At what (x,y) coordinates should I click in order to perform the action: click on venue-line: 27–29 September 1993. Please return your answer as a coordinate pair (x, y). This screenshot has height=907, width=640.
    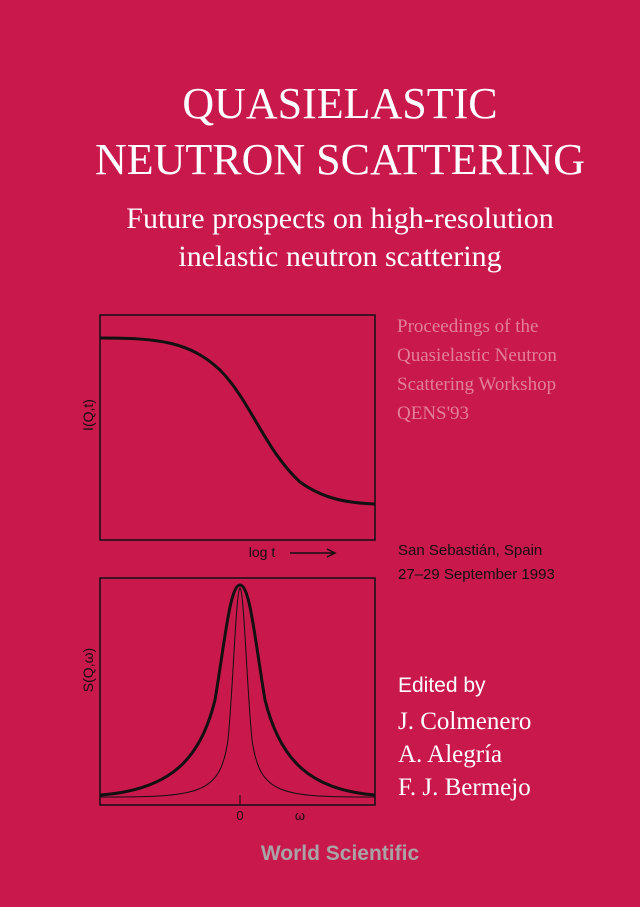
    Looking at the image, I should click on (476, 574).